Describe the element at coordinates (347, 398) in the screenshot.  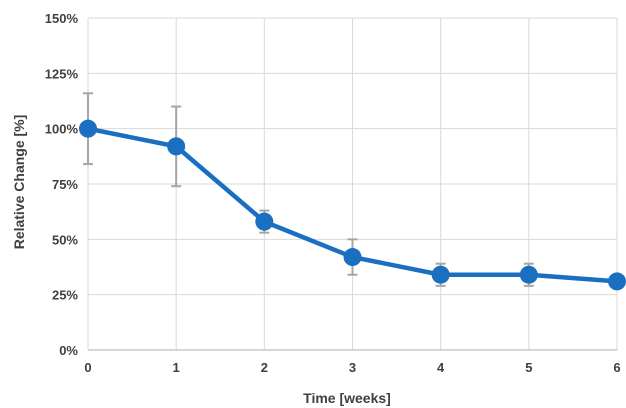
I see `x-axis-title: Time [weeks]` at that location.